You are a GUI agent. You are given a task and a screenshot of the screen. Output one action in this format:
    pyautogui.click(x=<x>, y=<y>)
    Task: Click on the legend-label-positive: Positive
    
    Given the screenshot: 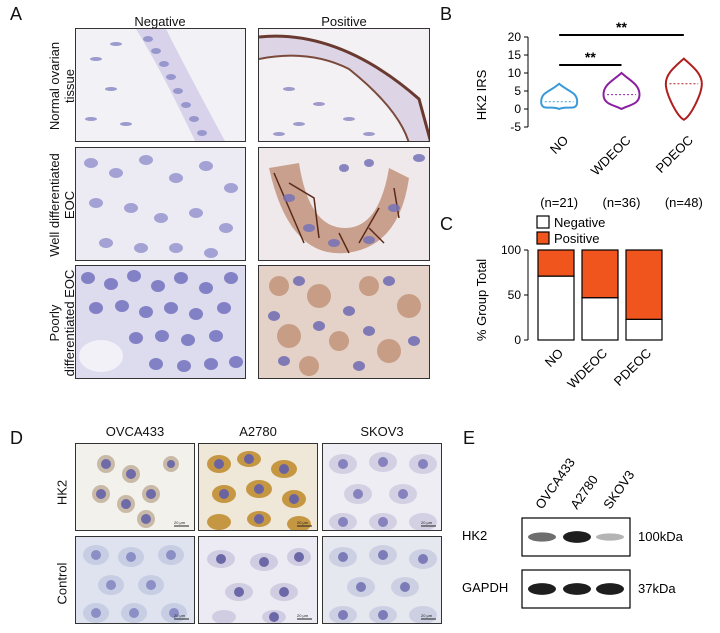 What is the action you would take?
    pyautogui.click(x=577, y=238)
    